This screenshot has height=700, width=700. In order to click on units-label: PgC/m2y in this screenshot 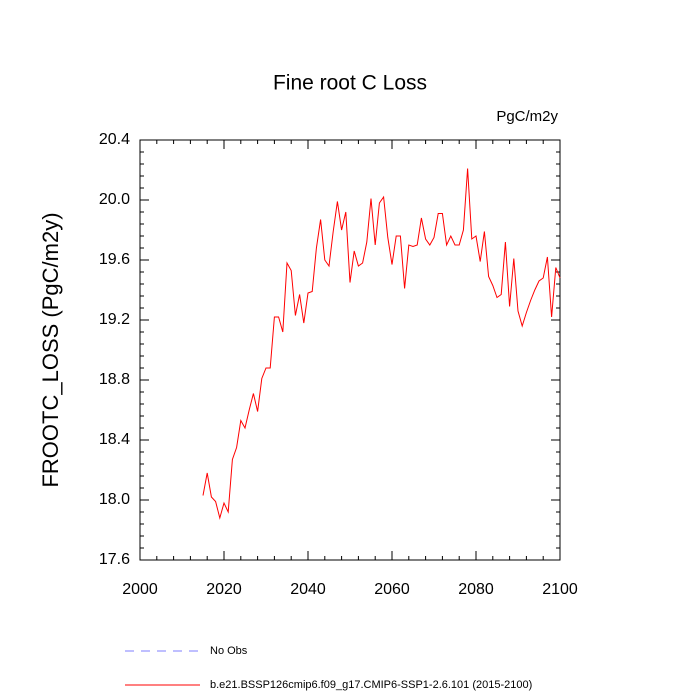, I will do `click(527, 116)`.